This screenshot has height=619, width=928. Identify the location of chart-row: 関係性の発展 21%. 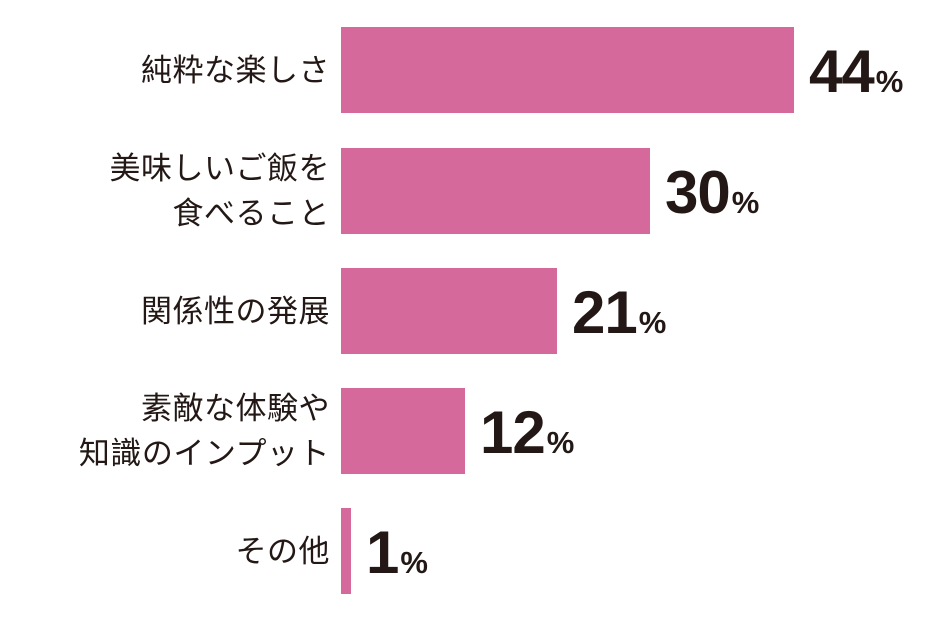
(464, 311).